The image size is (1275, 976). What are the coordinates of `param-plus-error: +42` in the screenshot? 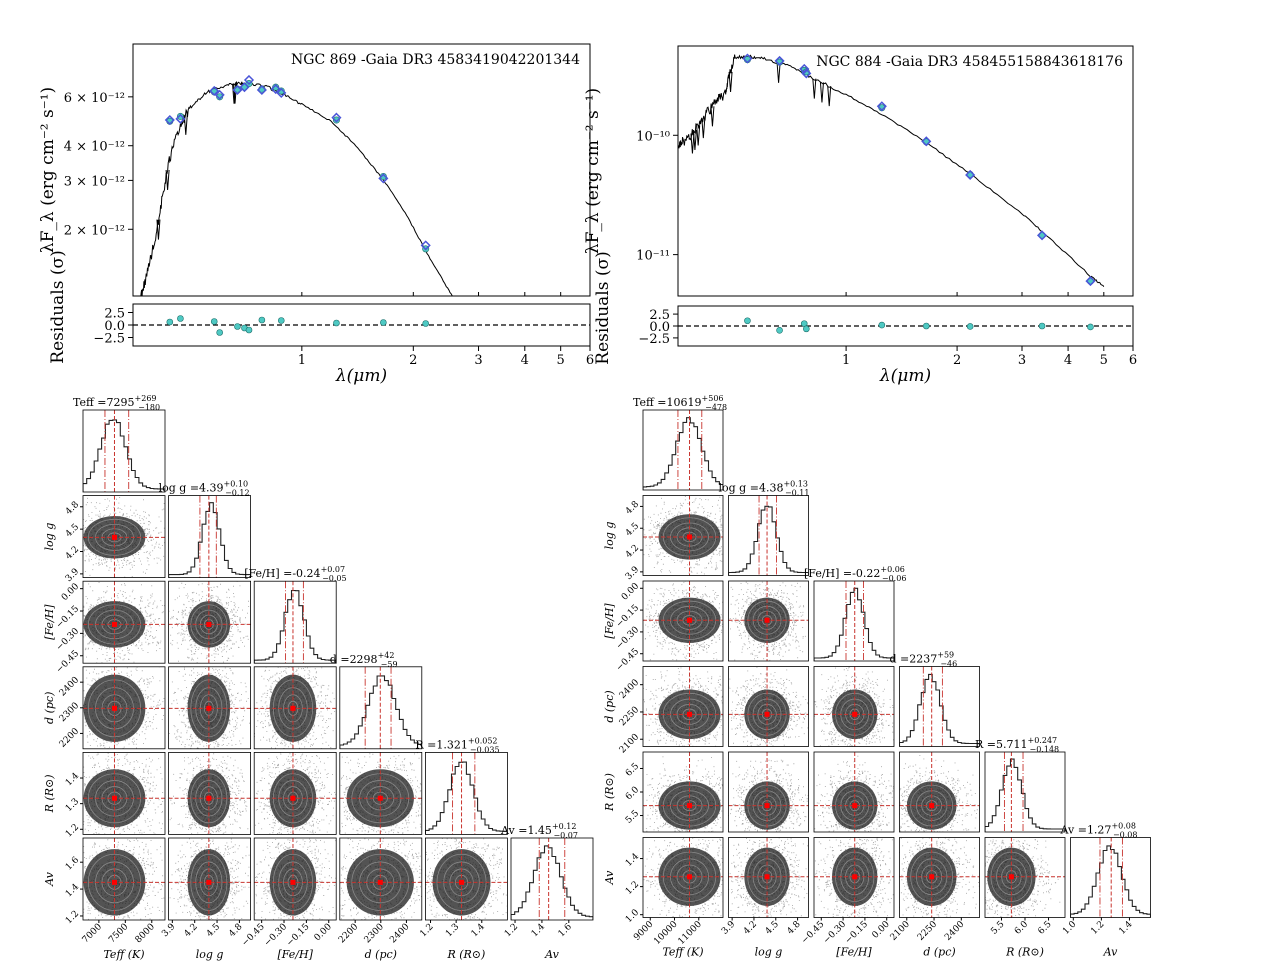 It's located at (386, 655).